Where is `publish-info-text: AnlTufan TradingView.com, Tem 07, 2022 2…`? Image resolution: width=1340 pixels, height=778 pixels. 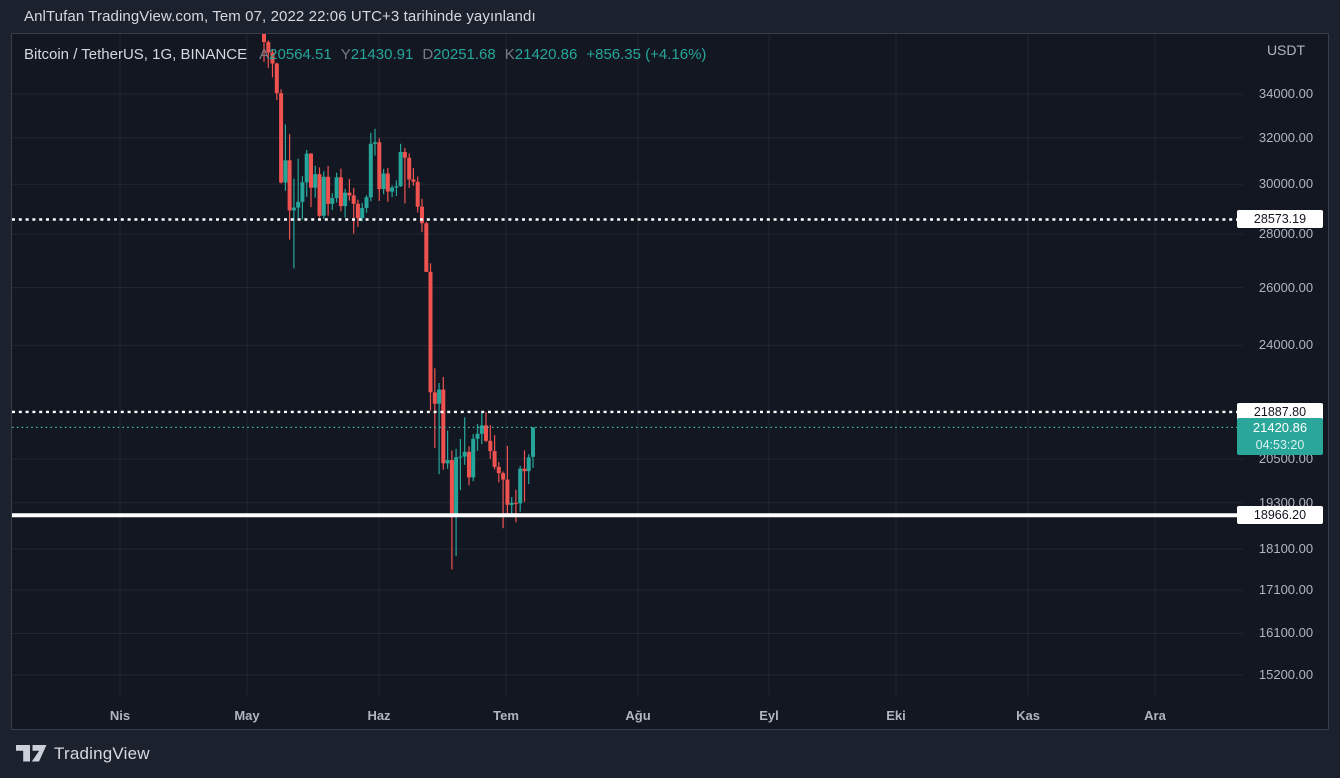 publish-info-text: AnlTufan TradingView.com, Tem 07, 2022 2… is located at coordinates (280, 16).